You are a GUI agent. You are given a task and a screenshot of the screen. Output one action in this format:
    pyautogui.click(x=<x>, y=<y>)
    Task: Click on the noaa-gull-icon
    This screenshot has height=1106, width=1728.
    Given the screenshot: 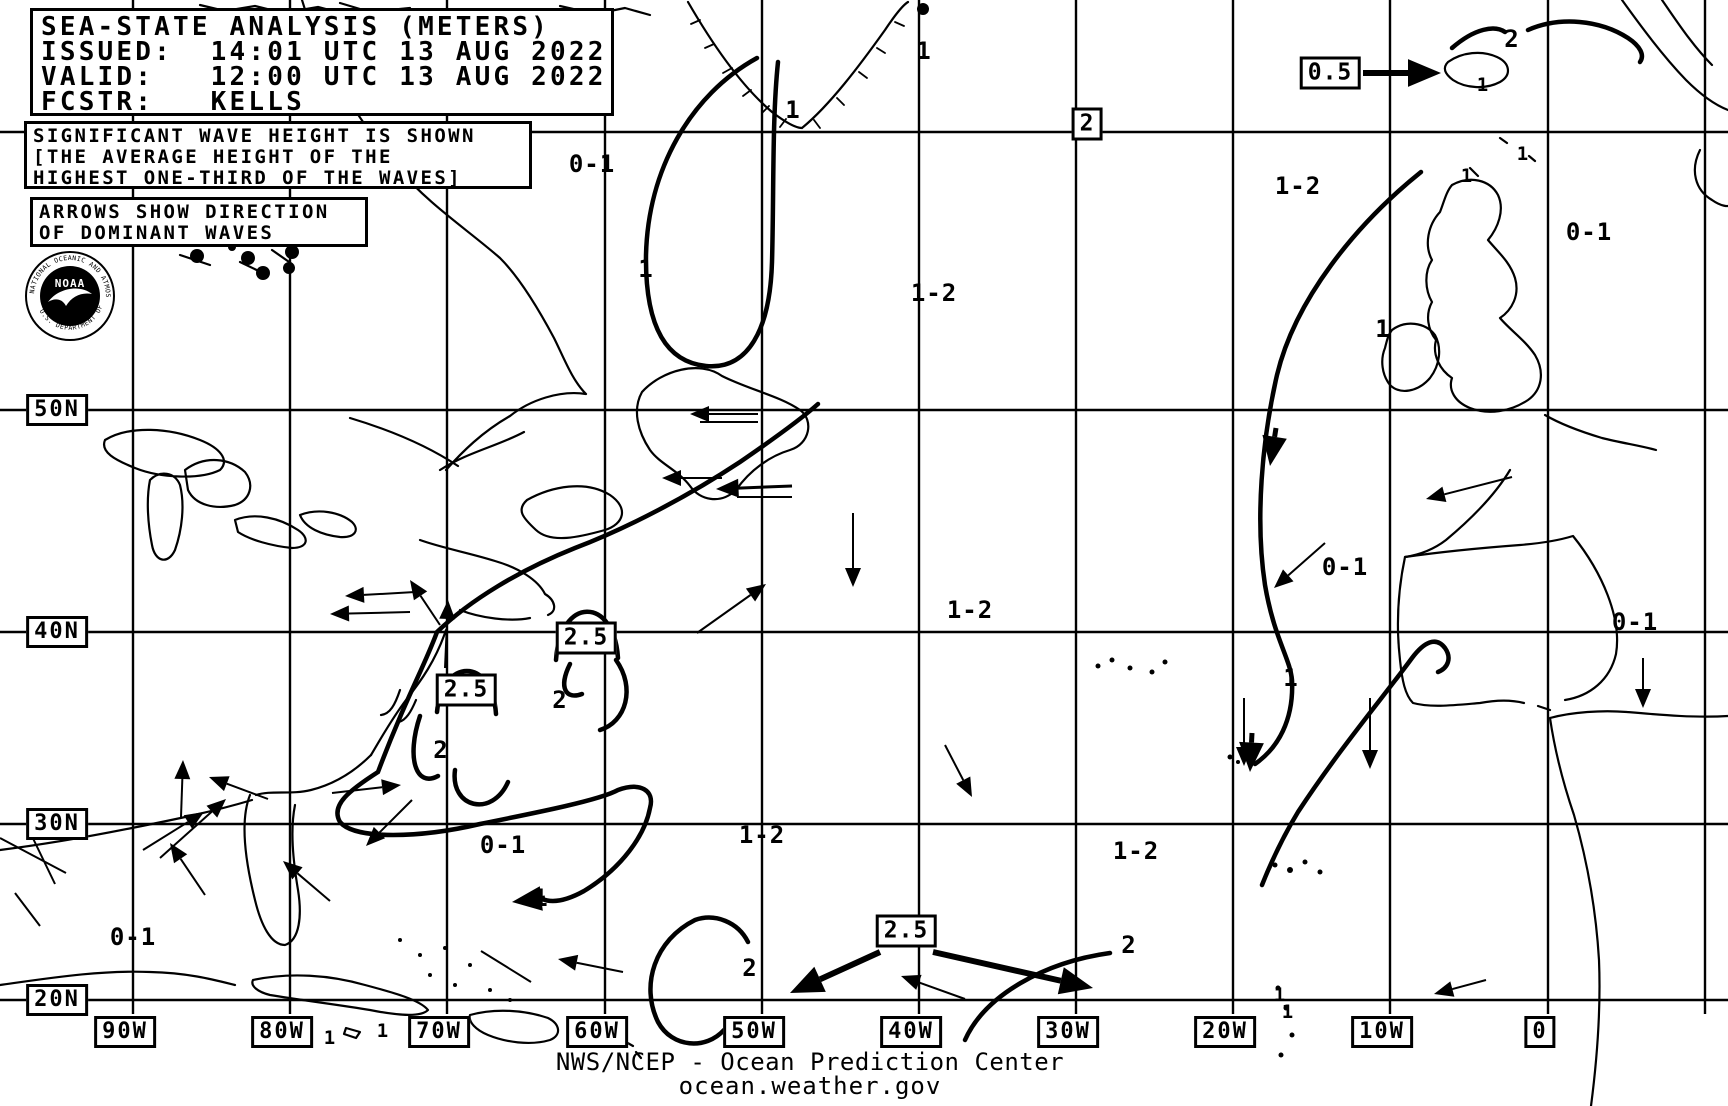 What is the action you would take?
    pyautogui.click(x=70, y=297)
    